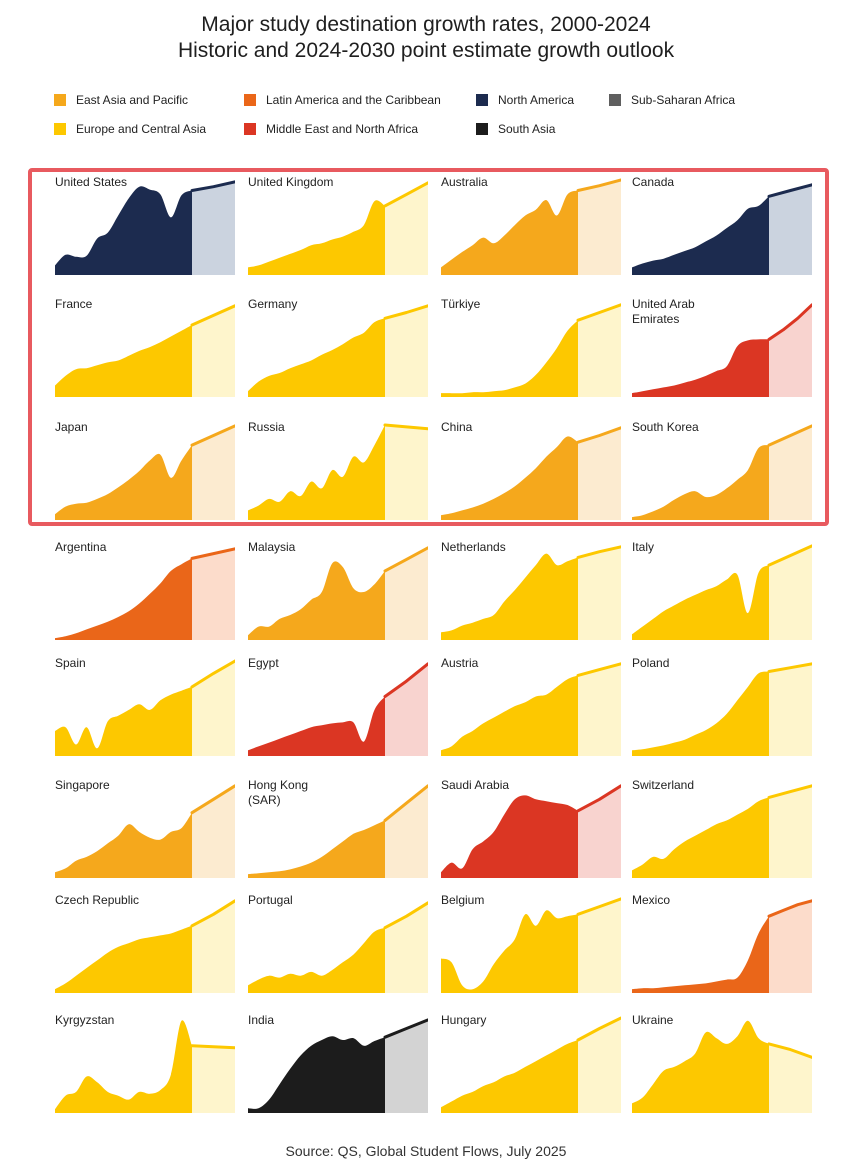  I want to click on country-label: Spain, so click(70, 663).